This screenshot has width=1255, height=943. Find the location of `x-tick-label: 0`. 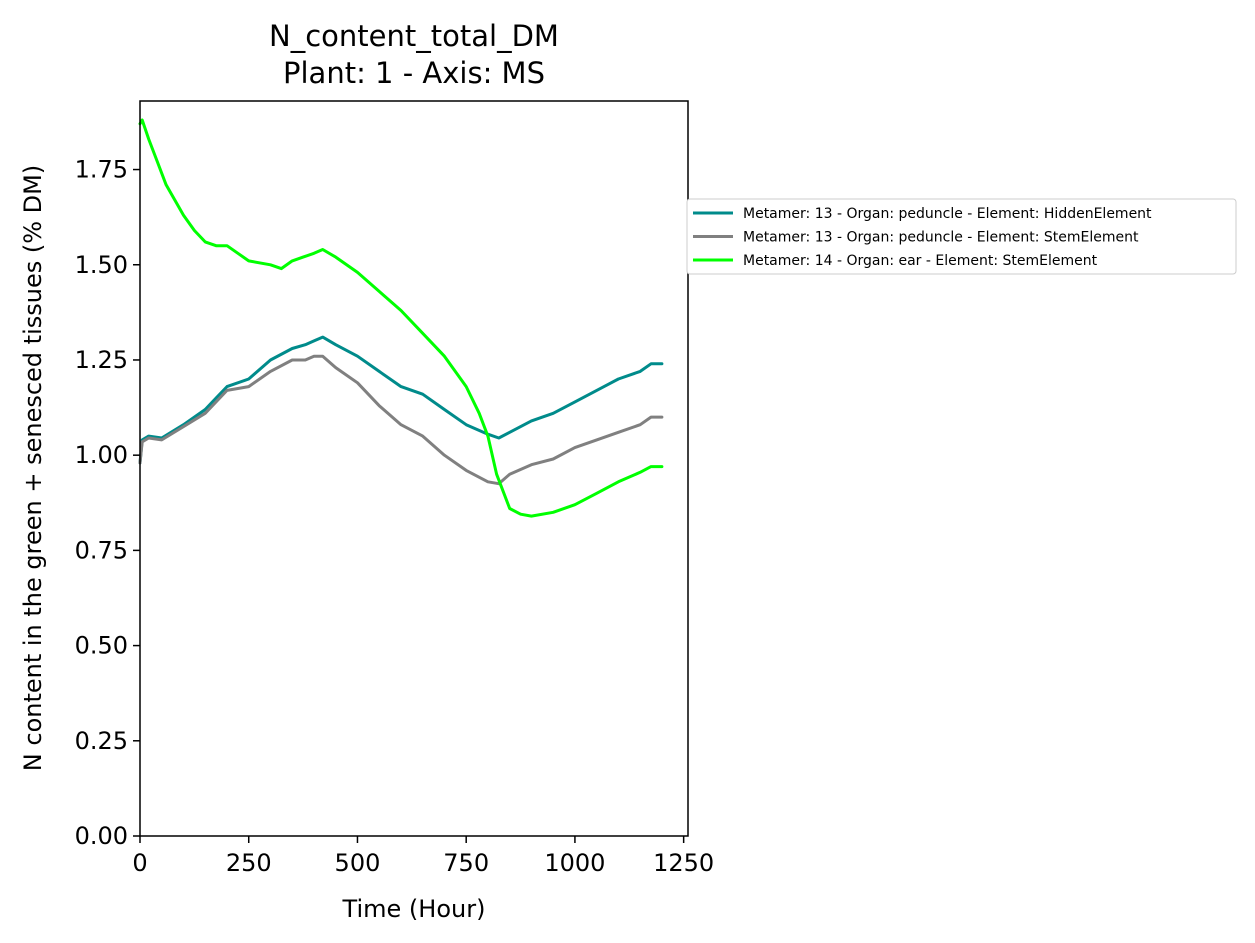

x-tick-label: 0 is located at coordinates (139, 863).